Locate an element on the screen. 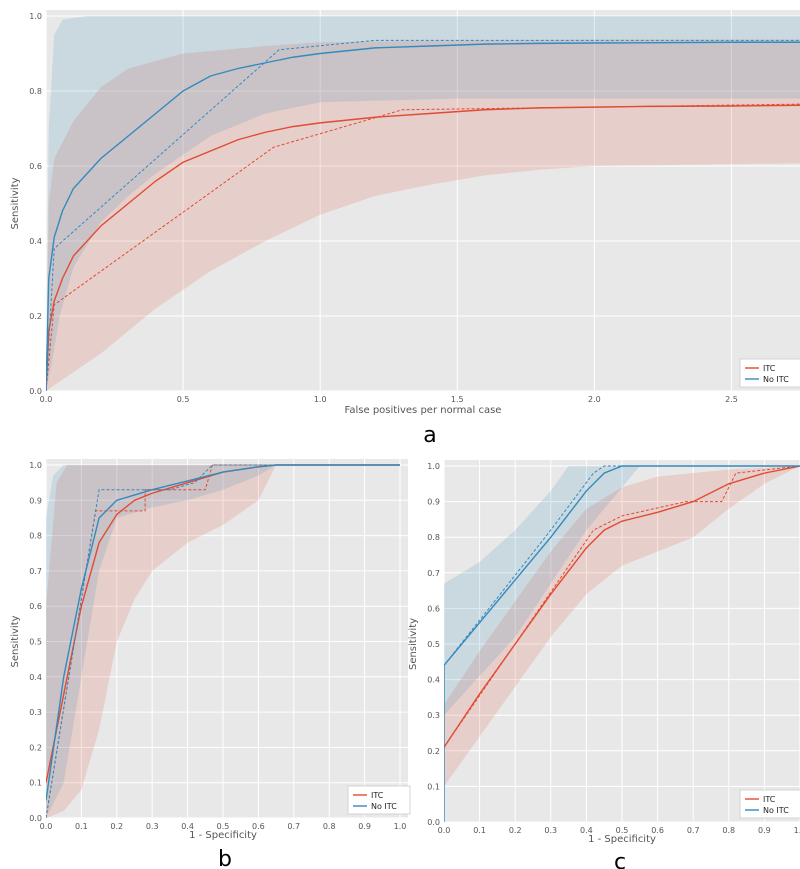 The height and width of the screenshot is (869, 800). x-tick-label: 1.5 is located at coordinates (457, 399).